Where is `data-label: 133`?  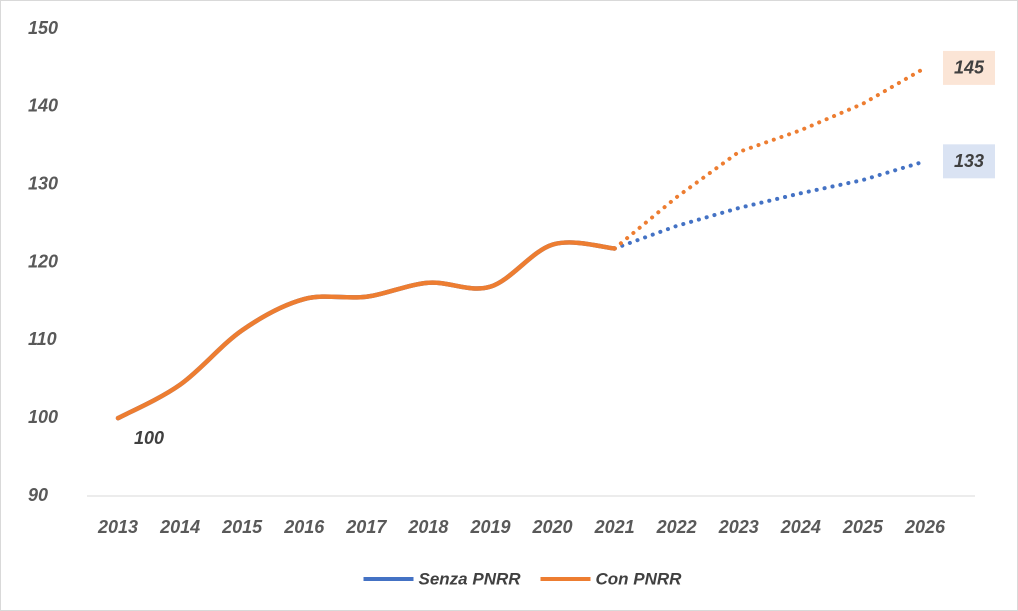
data-label: 133 is located at coordinates (969, 161).